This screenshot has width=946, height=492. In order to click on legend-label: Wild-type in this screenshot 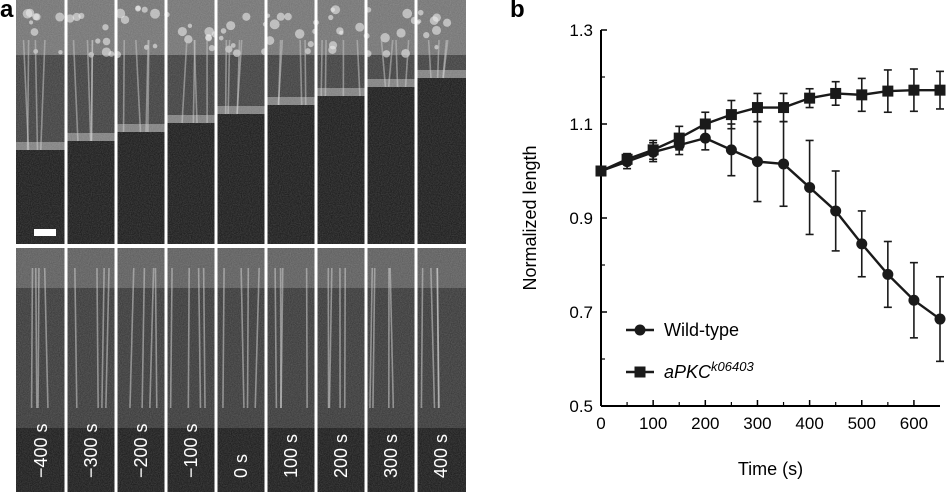, I will do `click(701, 330)`.